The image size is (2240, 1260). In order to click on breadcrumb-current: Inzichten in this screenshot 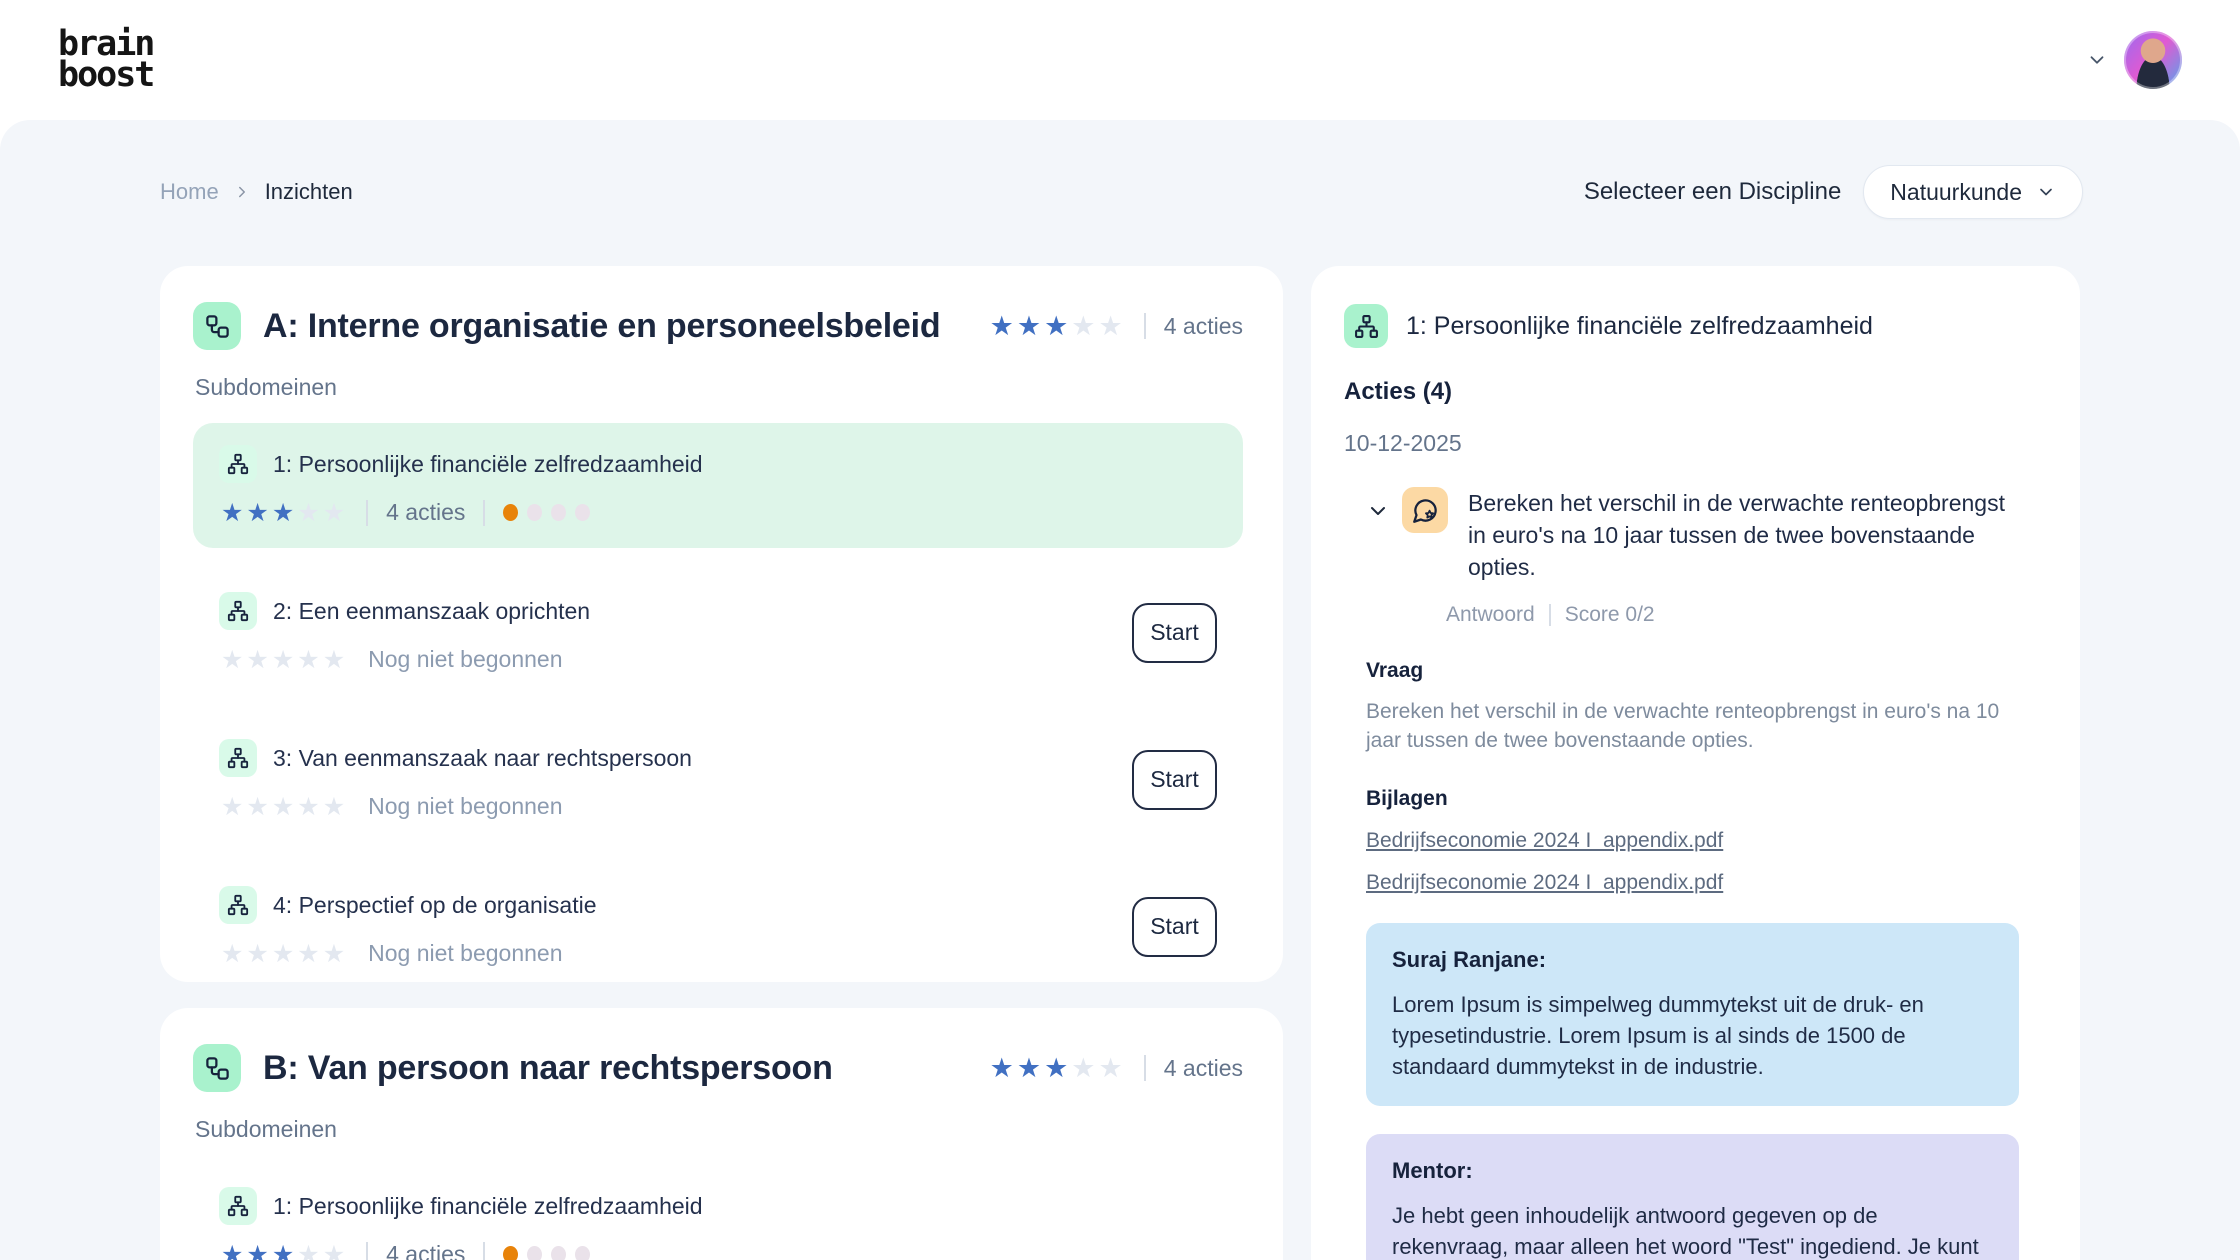, I will do `click(308, 191)`.